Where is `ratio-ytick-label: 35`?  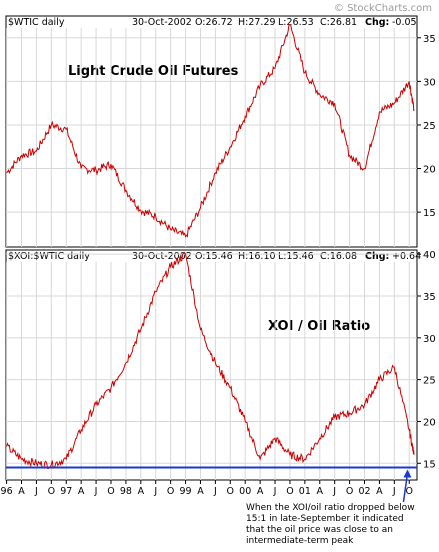
ratio-ytick-label: 35 is located at coordinates (429, 297).